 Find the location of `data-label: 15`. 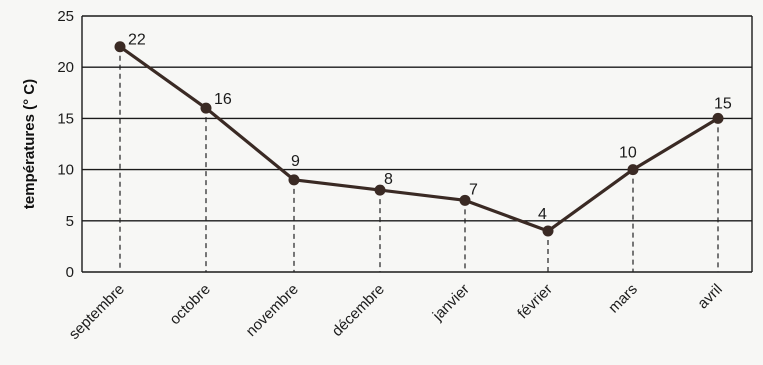

data-label: 15 is located at coordinates (723, 103).